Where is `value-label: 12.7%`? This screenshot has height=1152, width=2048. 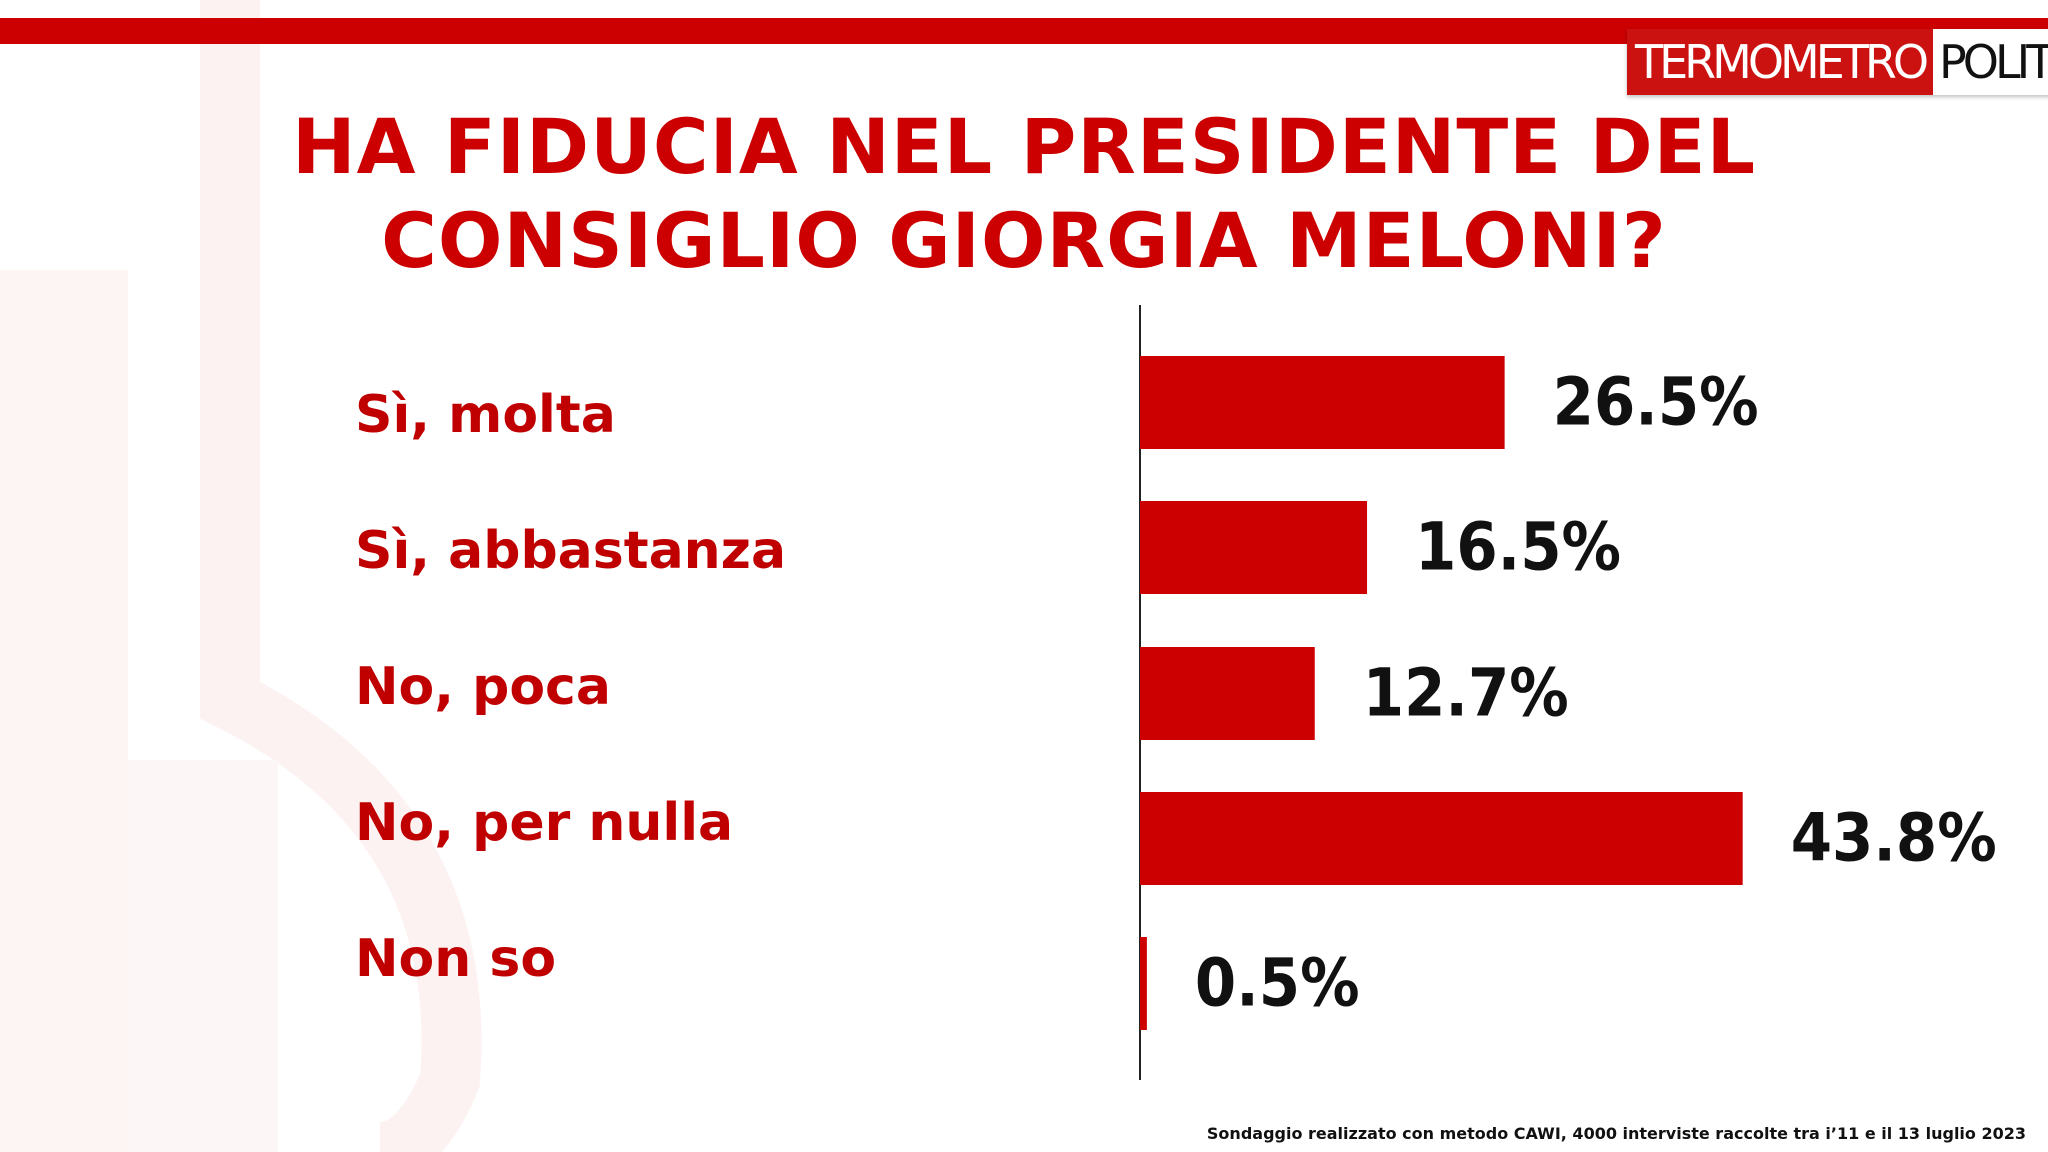 value-label: 12.7% is located at coordinates (1466, 693).